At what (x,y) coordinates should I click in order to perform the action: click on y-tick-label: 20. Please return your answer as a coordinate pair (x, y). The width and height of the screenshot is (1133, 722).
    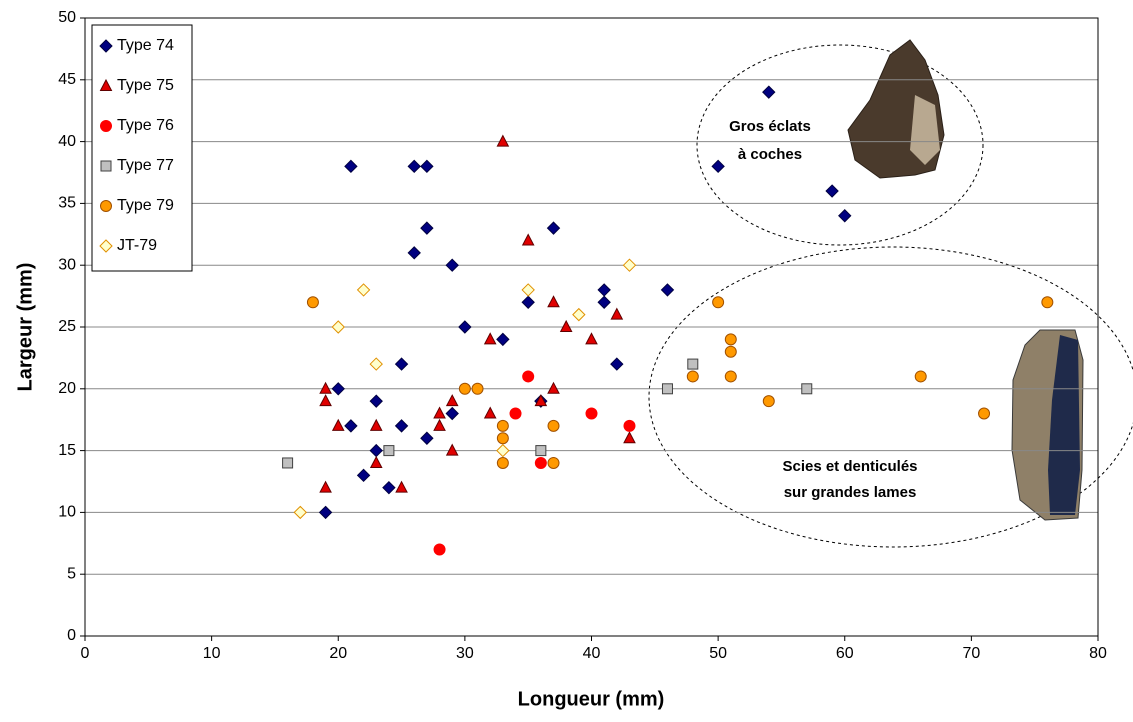
    Looking at the image, I should click on (67, 388).